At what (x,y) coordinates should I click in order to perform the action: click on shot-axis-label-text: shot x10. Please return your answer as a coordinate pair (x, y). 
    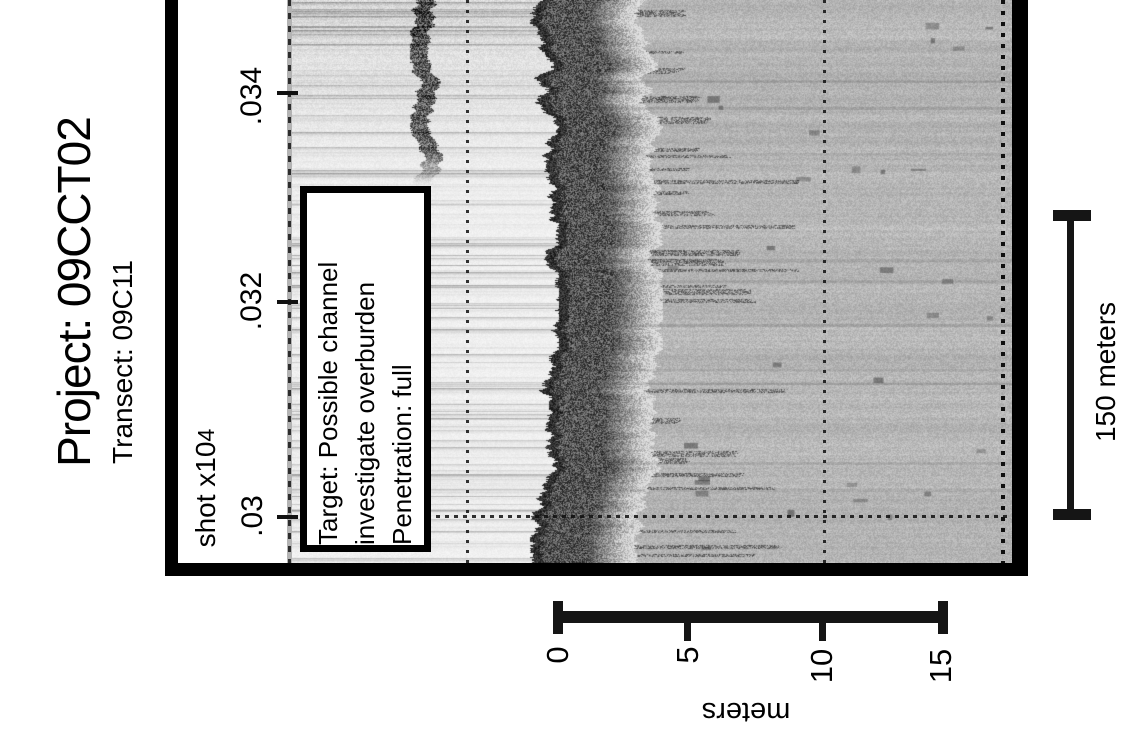
    Looking at the image, I should click on (205, 494).